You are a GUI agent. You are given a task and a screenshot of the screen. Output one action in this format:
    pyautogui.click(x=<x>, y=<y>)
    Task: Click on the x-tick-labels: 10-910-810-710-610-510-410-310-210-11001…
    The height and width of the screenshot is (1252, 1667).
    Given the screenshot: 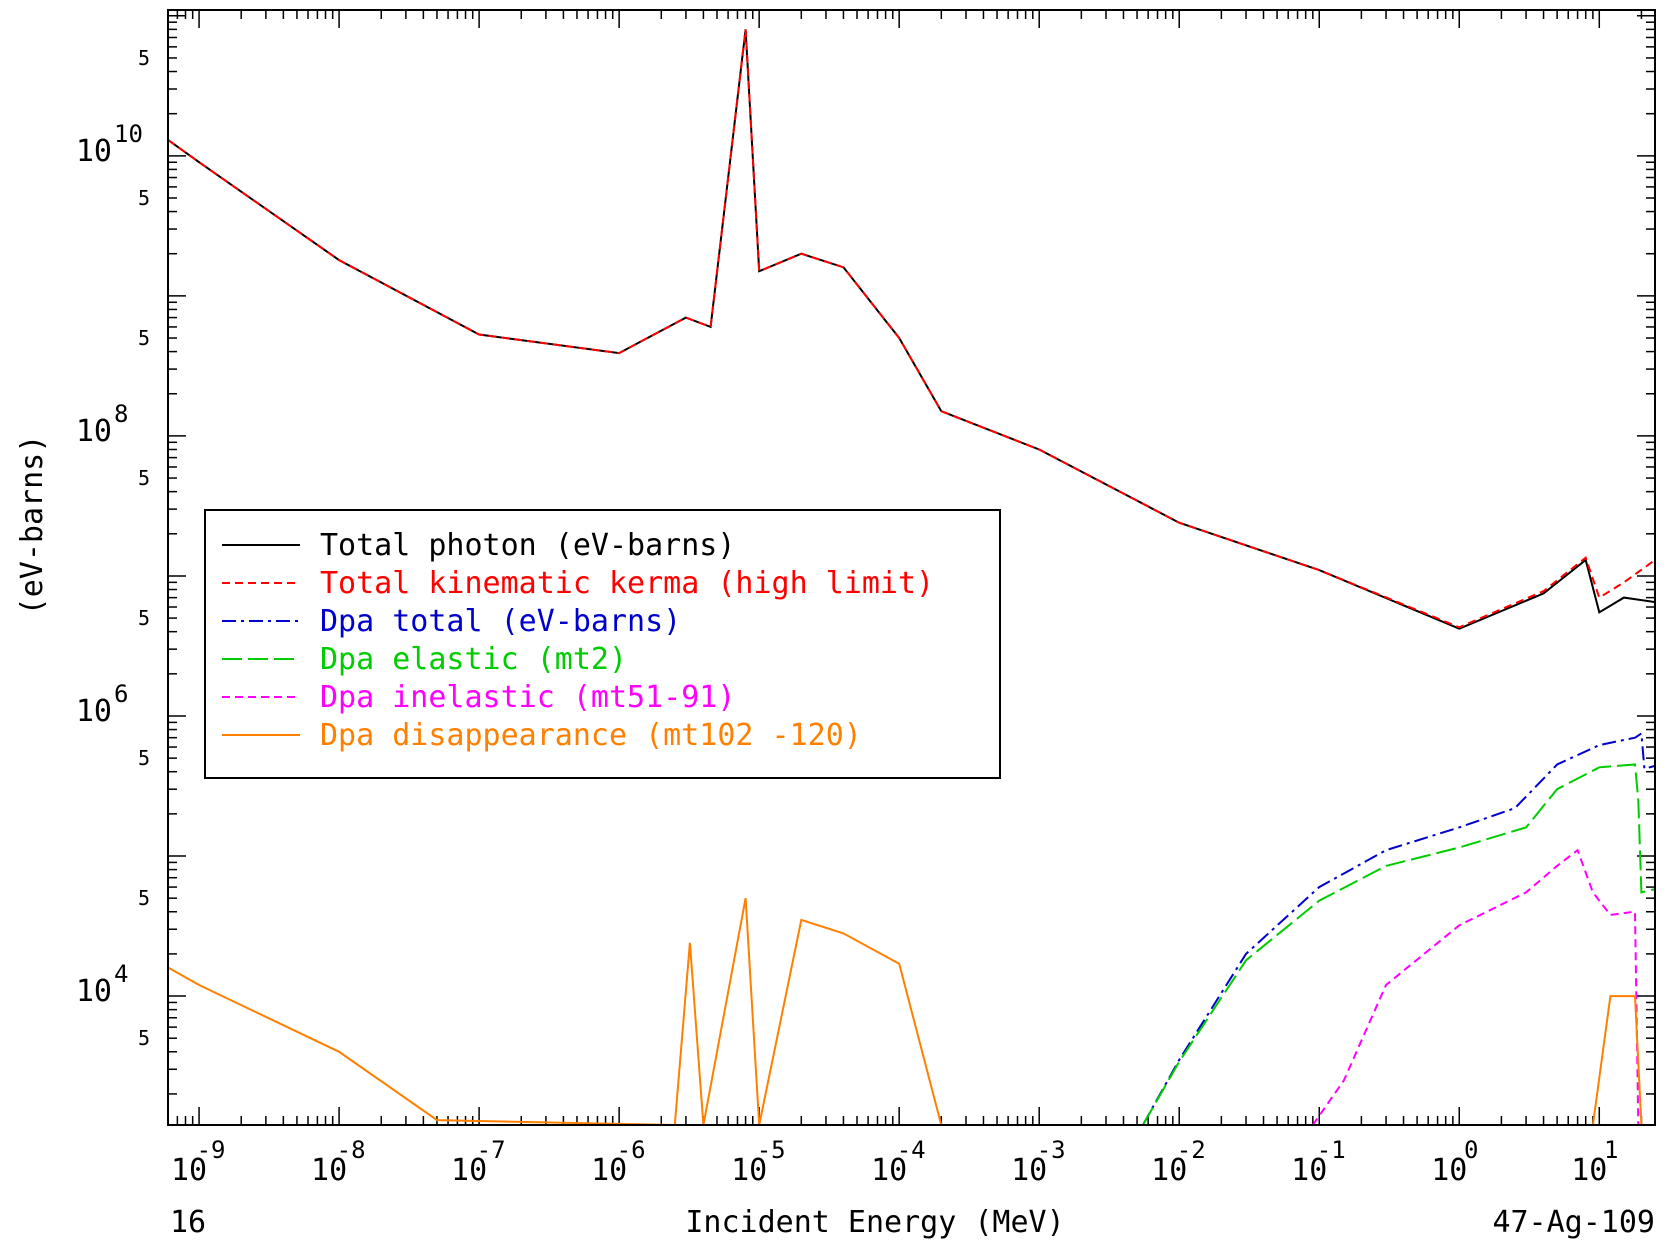 What is the action you would take?
    pyautogui.click(x=895, y=1162)
    